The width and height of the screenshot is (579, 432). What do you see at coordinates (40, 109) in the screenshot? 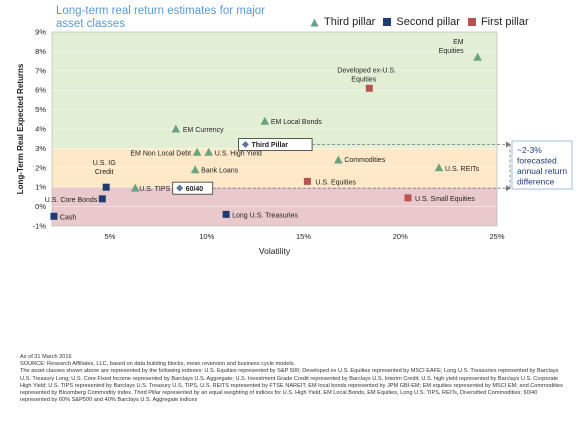
I see `y-tick-label: 5%` at bounding box center [40, 109].